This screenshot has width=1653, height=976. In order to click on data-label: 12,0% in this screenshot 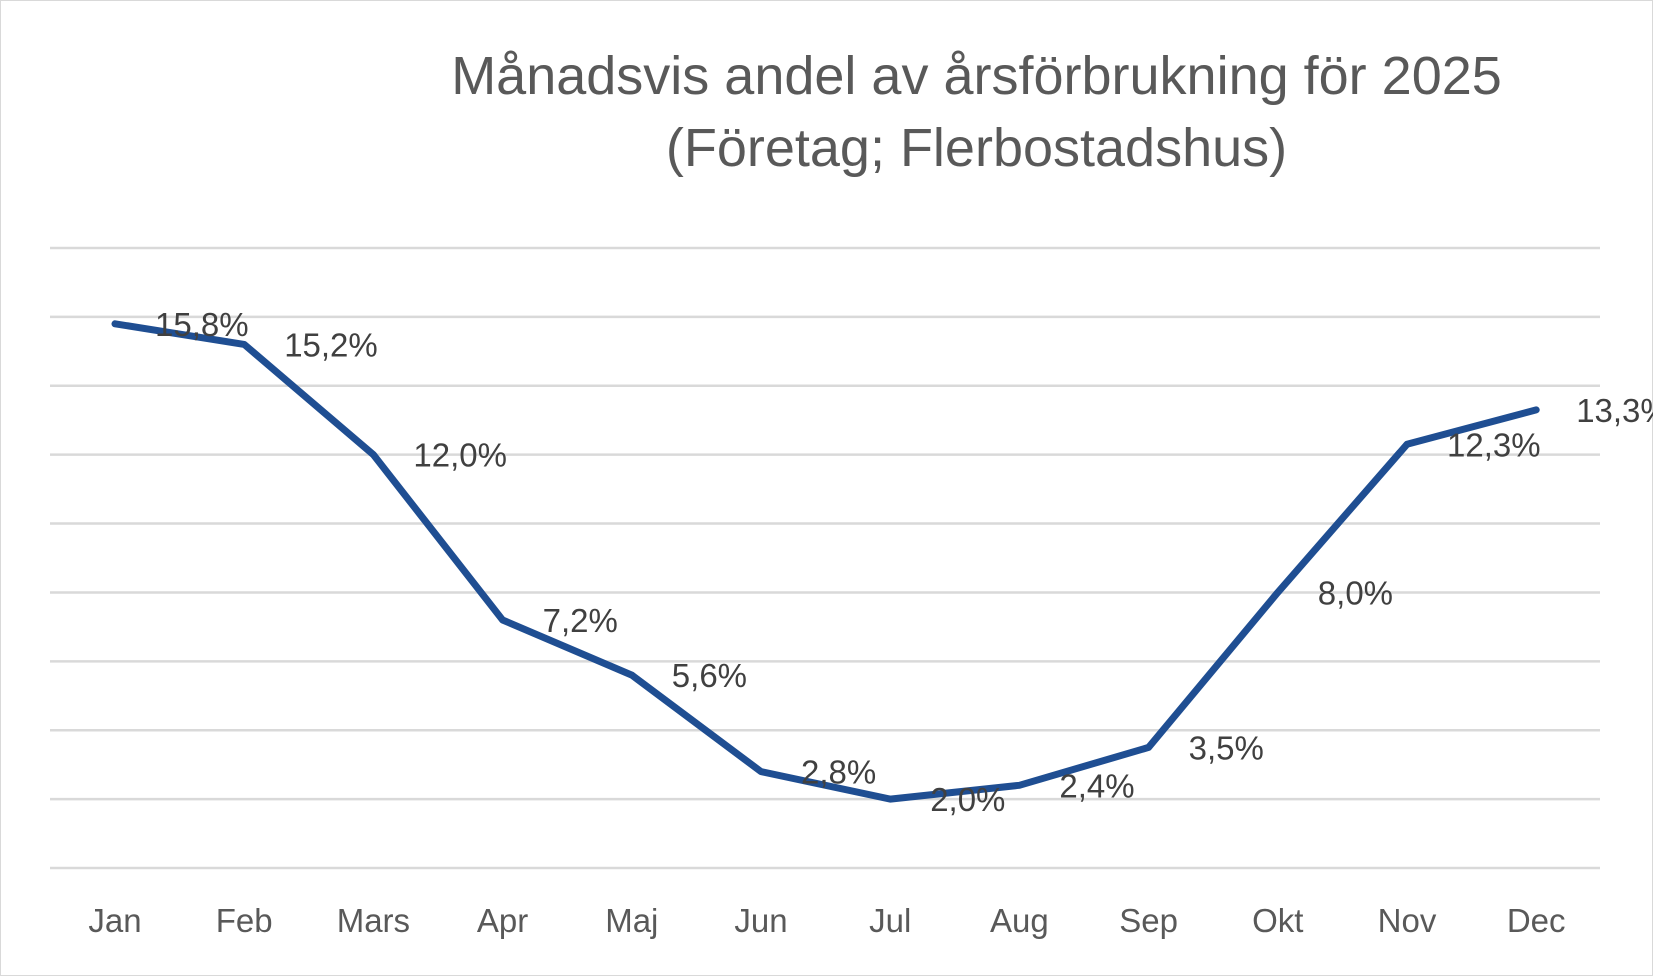, I will do `click(460, 455)`.